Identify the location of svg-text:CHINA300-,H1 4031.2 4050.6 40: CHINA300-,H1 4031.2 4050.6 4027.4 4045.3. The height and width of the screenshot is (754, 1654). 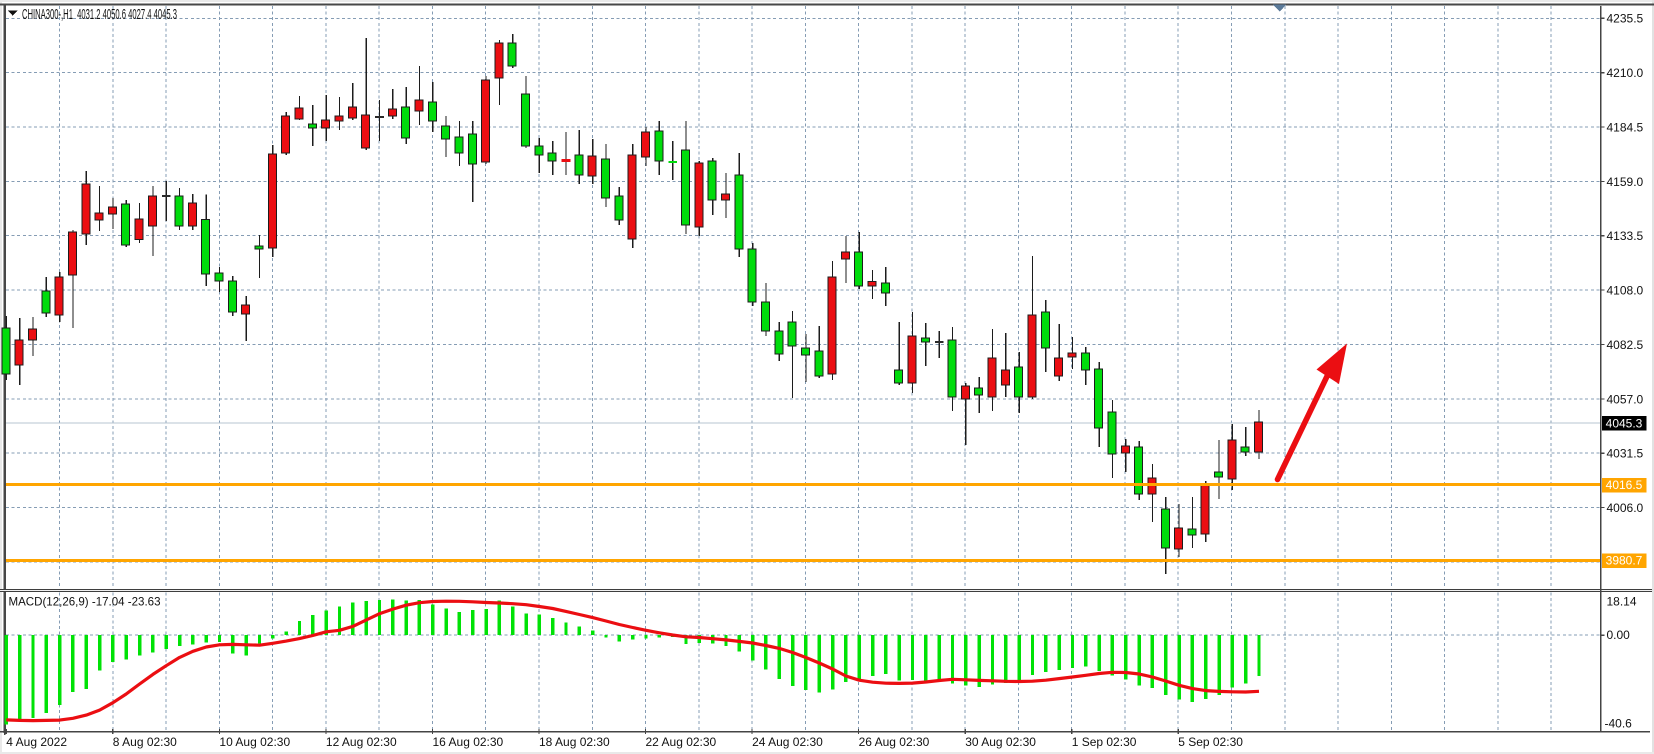
(99, 14).